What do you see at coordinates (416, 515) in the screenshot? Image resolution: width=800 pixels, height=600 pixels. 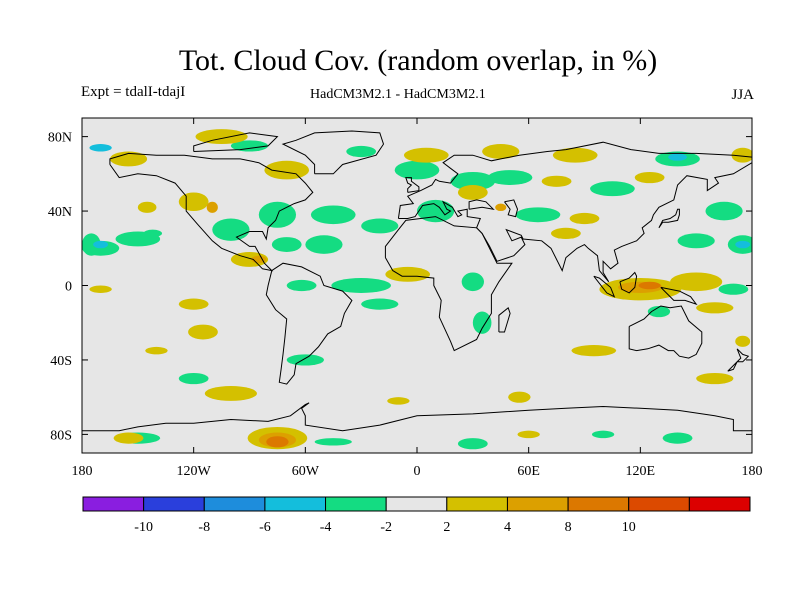 I see `colorbar: -10 -8 -6 -4 -2 2 4 8 10` at bounding box center [416, 515].